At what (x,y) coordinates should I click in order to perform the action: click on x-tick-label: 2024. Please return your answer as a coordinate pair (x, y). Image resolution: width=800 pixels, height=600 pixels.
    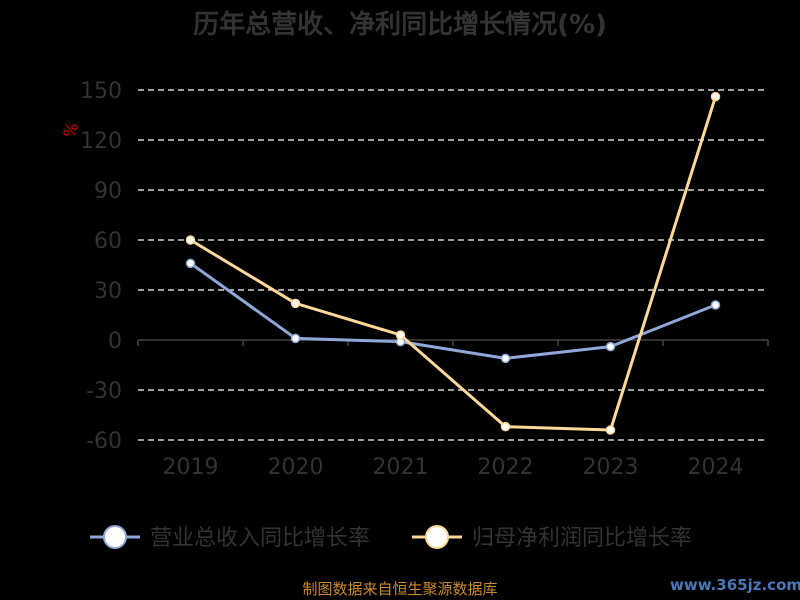
    Looking at the image, I should click on (716, 467).